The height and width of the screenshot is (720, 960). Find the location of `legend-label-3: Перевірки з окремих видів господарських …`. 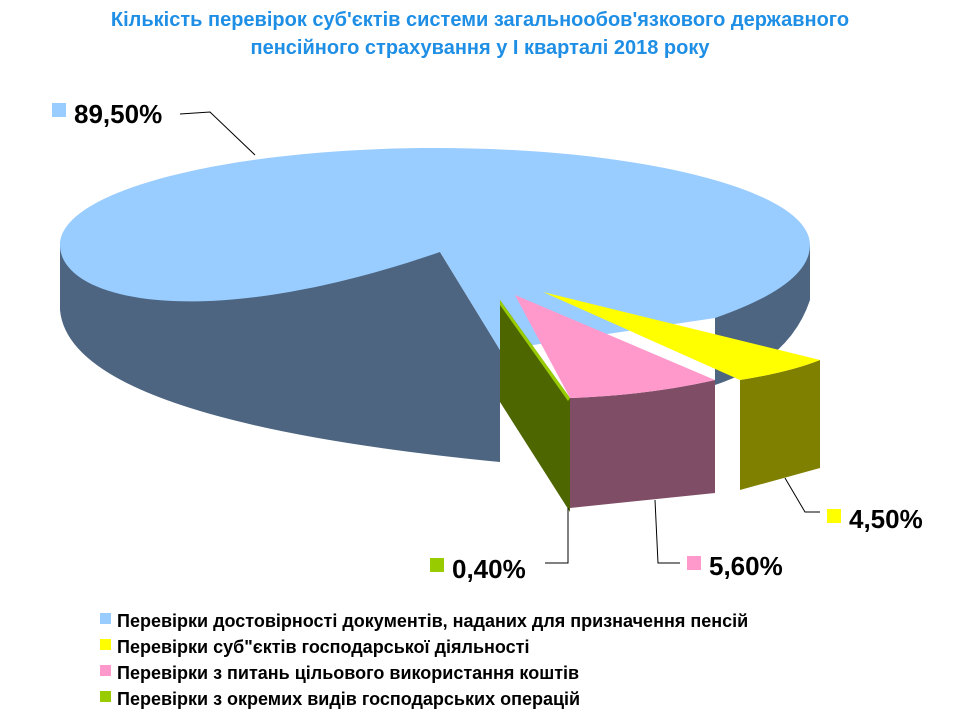

legend-label-3: Перевірки з окремих видів господарських … is located at coordinates (348, 699).